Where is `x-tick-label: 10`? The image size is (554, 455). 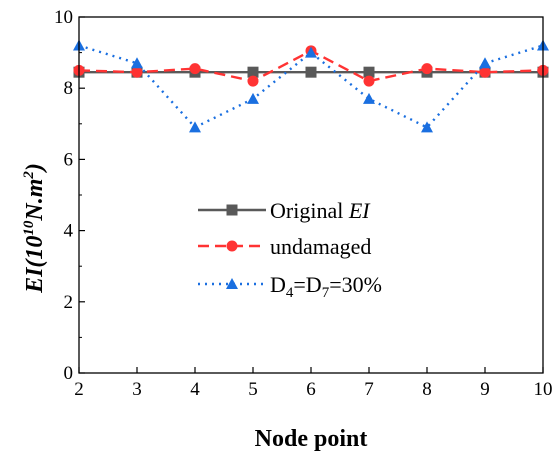
x-tick-label: 10 is located at coordinates (543, 389).